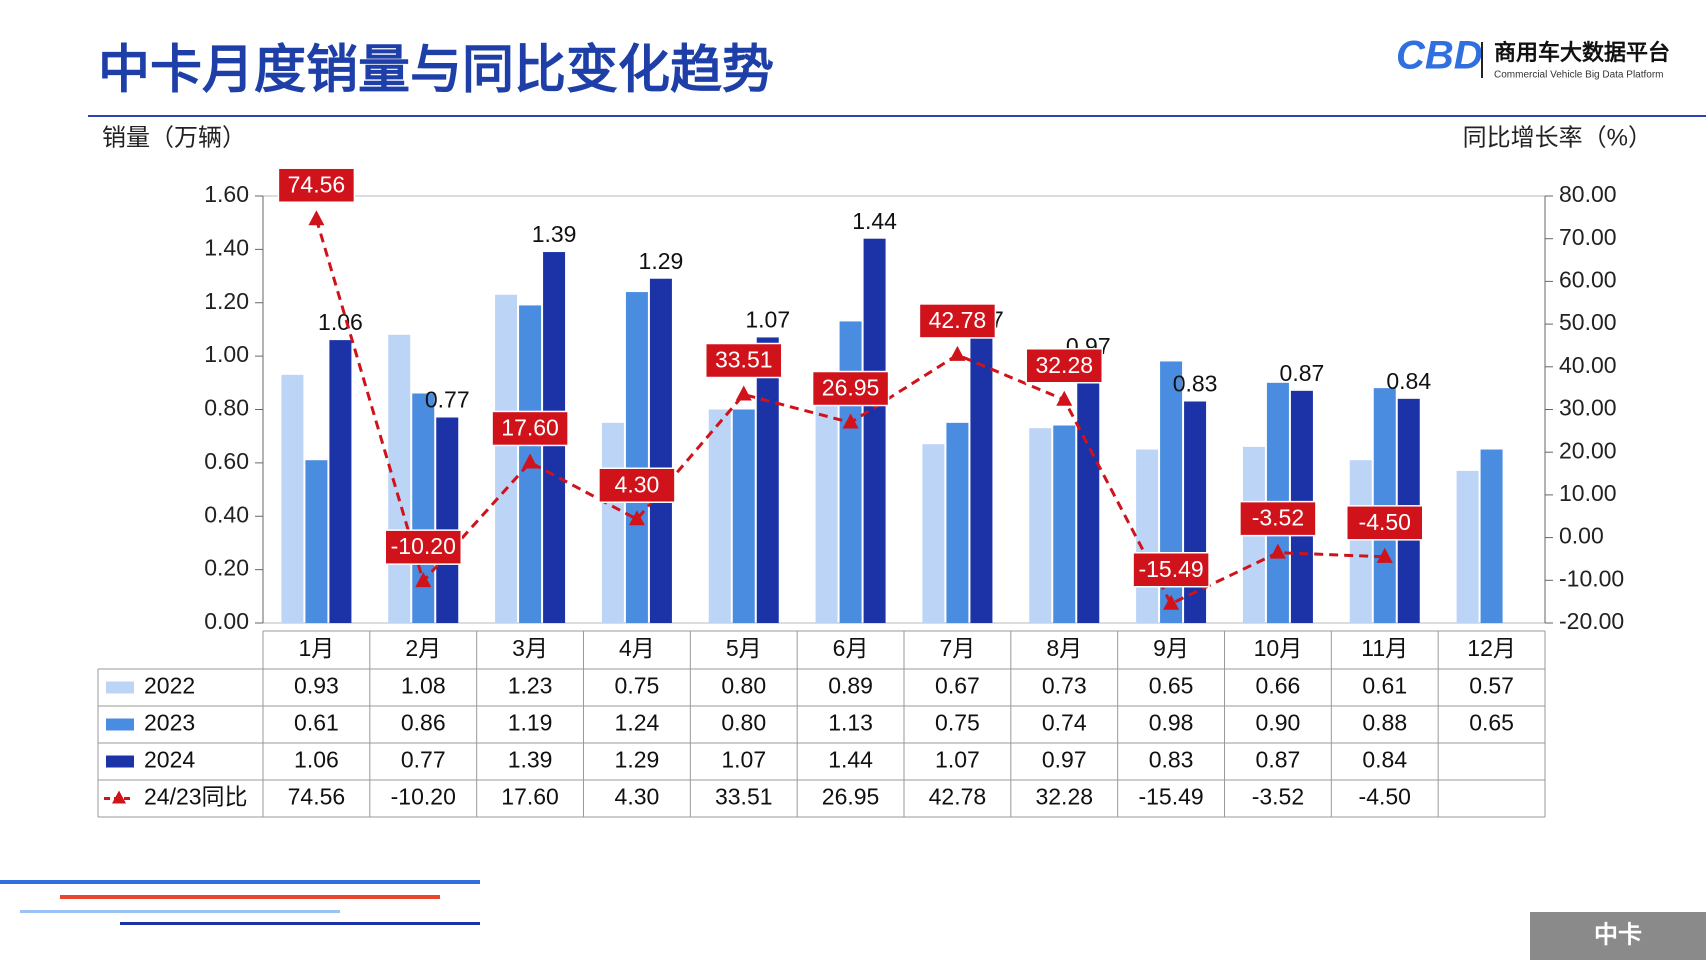 This screenshot has height=965, width=1706. I want to click on table-cell: -4.50, so click(1385, 797).